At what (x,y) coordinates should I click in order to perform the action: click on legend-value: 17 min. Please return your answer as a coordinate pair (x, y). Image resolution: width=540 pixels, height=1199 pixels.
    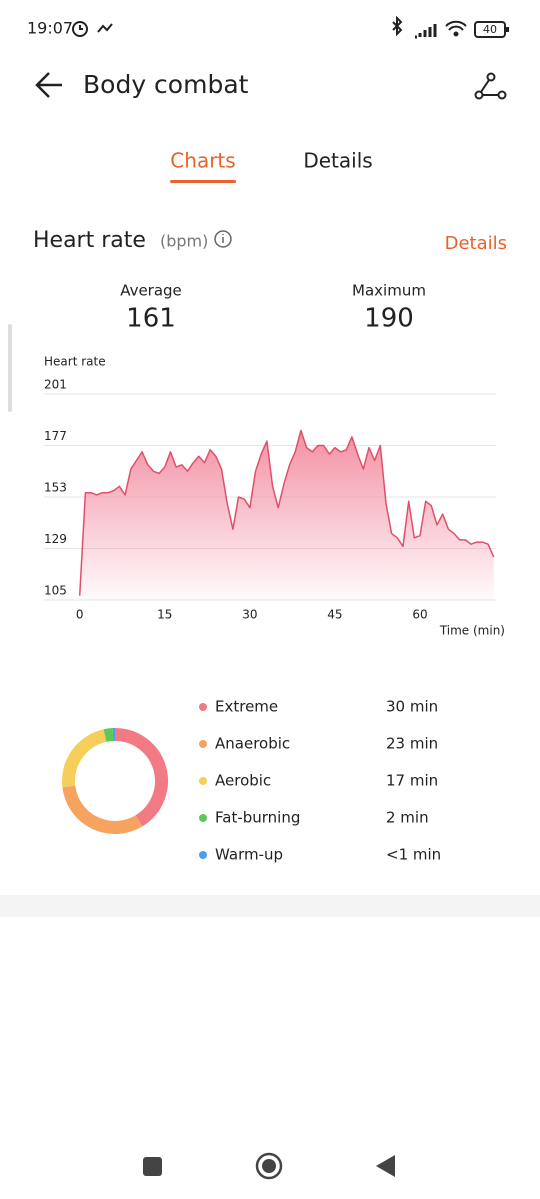
    Looking at the image, I should click on (412, 781).